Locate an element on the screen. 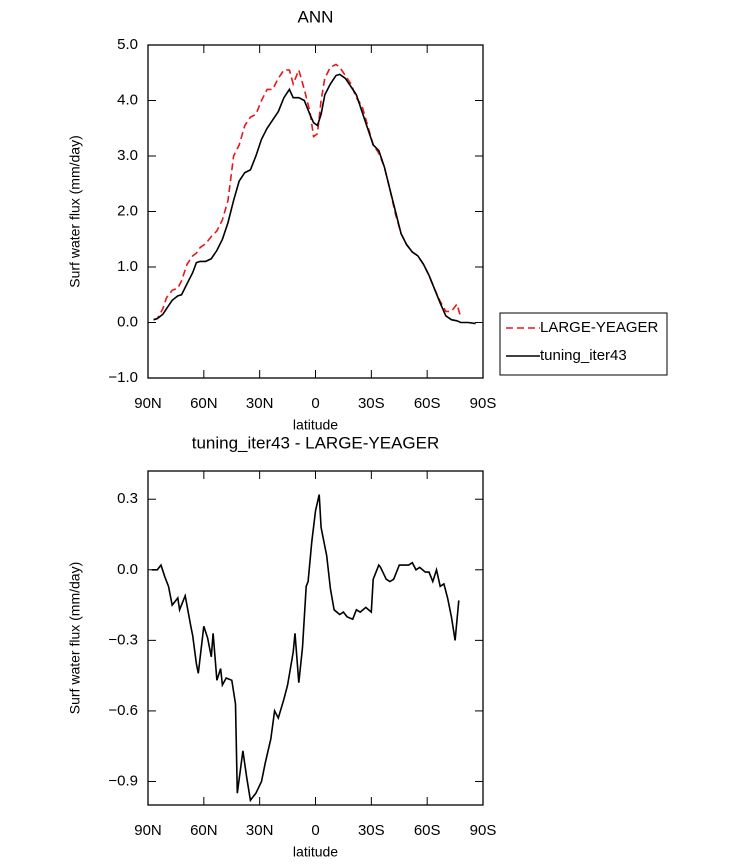  legend: LARGE-YEAGER tuning_iter43 is located at coordinates (583, 344).